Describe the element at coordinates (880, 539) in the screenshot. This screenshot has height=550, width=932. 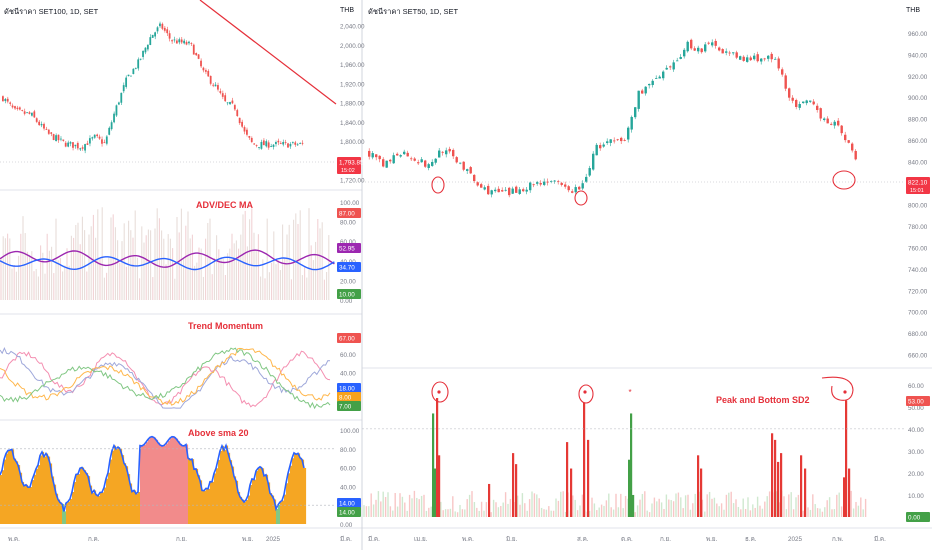
I see `right-time-tick: มี.ค.` at that location.